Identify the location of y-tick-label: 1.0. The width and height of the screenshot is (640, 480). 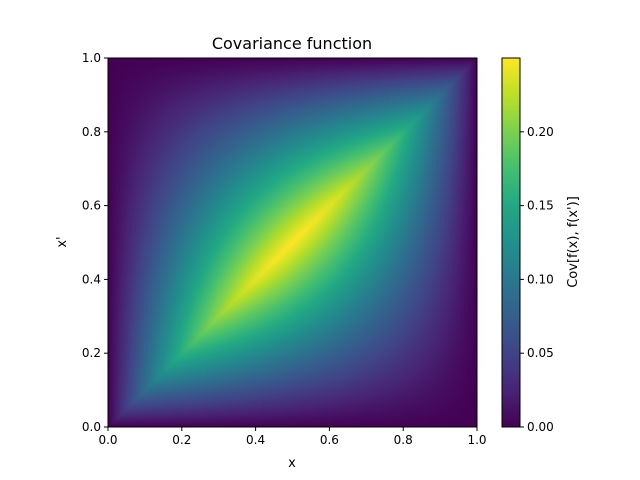
(91, 58).